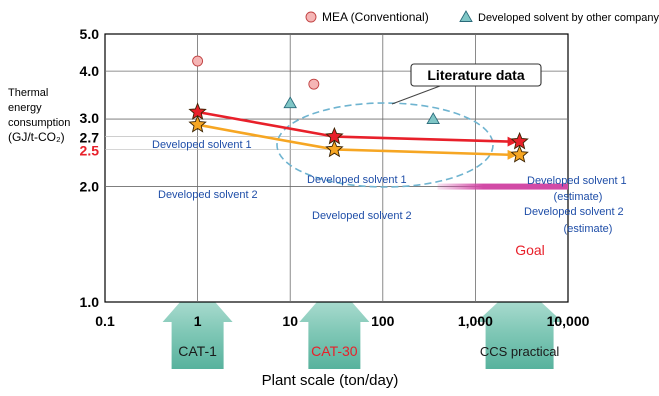 This screenshot has height=396, width=659. Describe the element at coordinates (25, 108) in the screenshot. I see `y-axis-label-line2: energy` at that location.